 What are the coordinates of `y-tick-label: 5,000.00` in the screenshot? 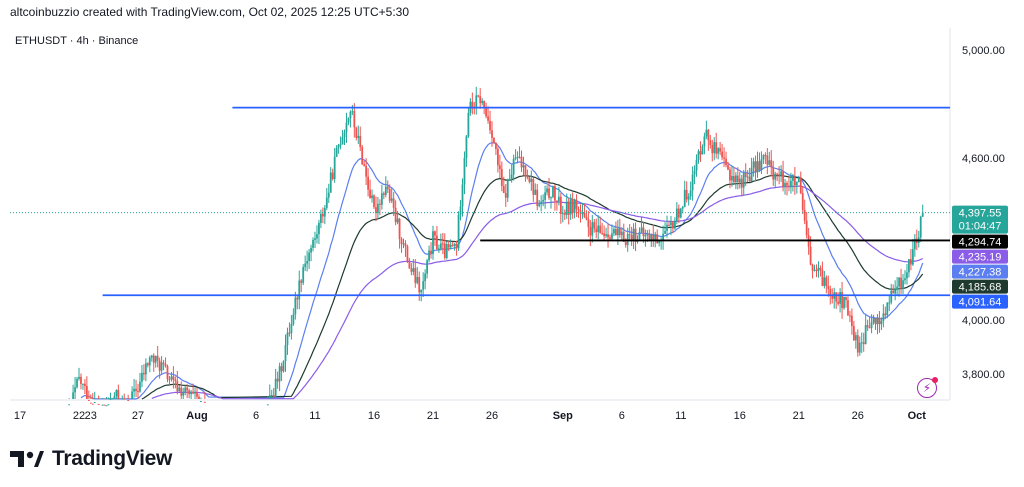 It's located at (983, 51).